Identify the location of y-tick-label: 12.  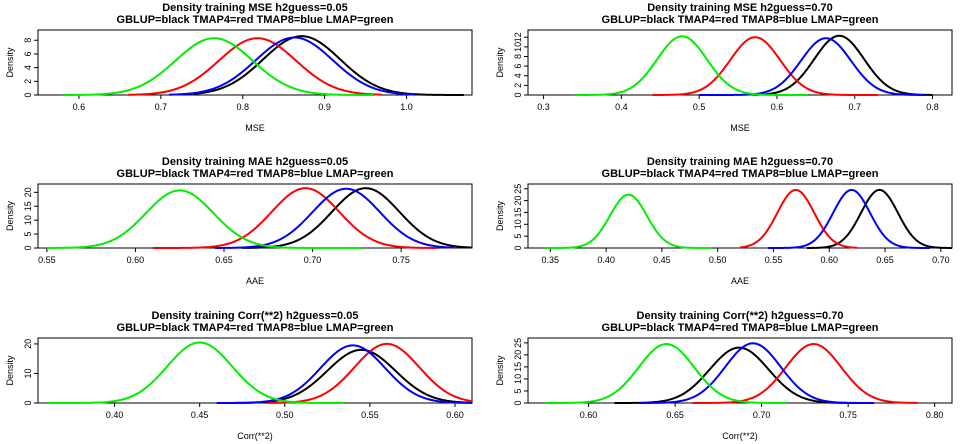
(518, 37).